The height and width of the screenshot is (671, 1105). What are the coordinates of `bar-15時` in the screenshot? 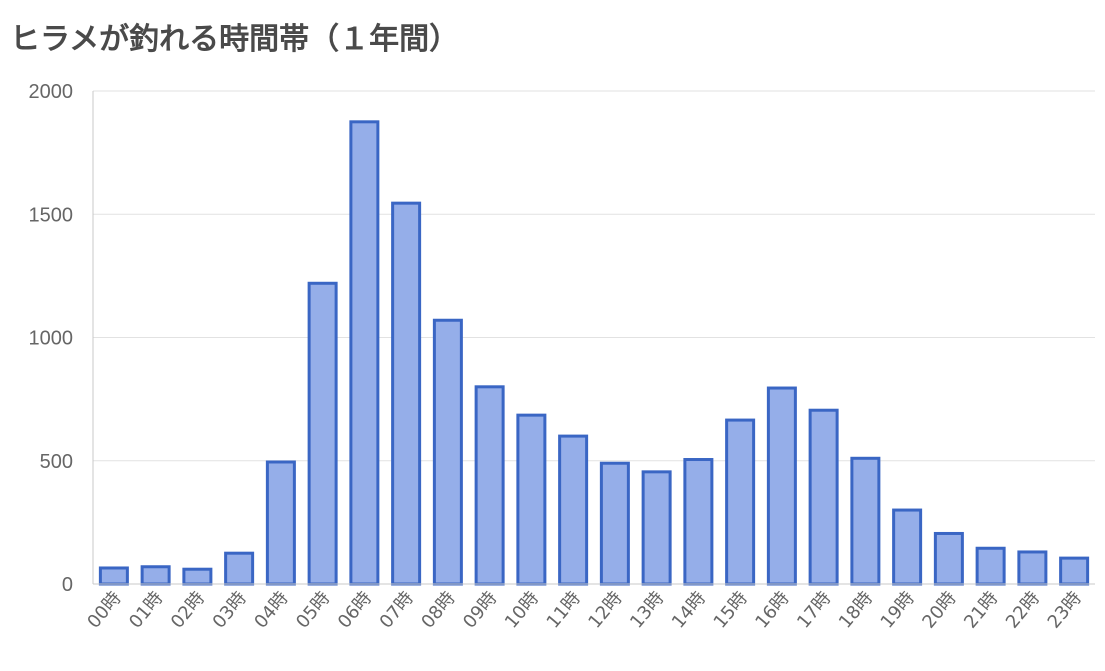 It's located at (740, 502).